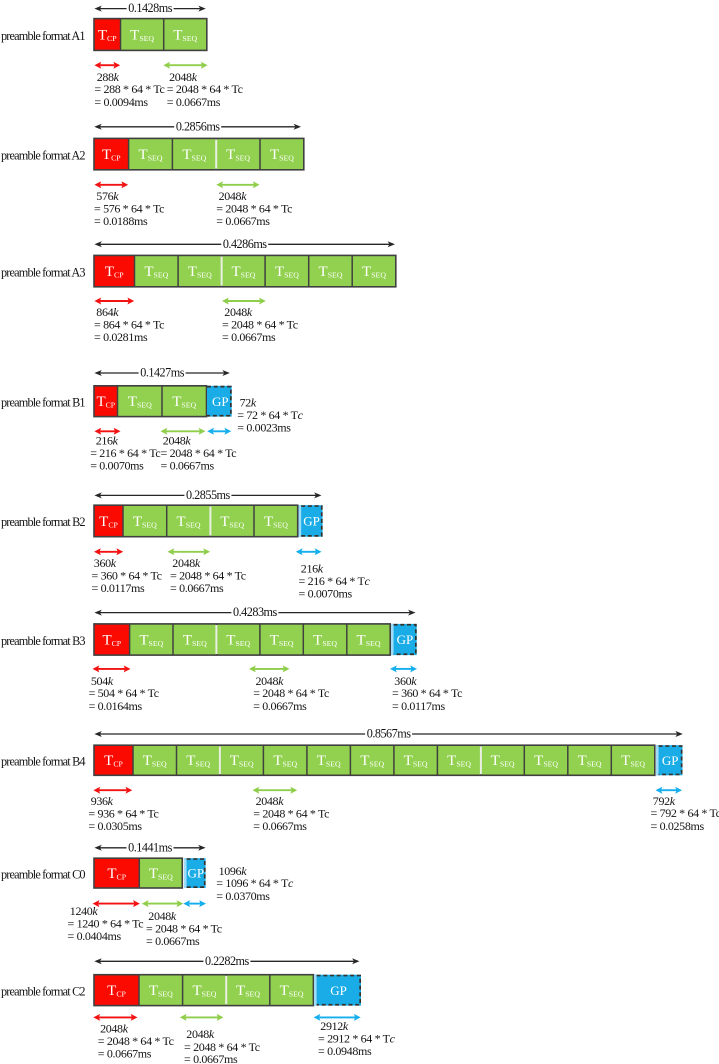 This screenshot has width=719, height=1064. Describe the element at coordinates (389, 734) in the screenshot. I see `svg-text: 0.8567ms` at that location.